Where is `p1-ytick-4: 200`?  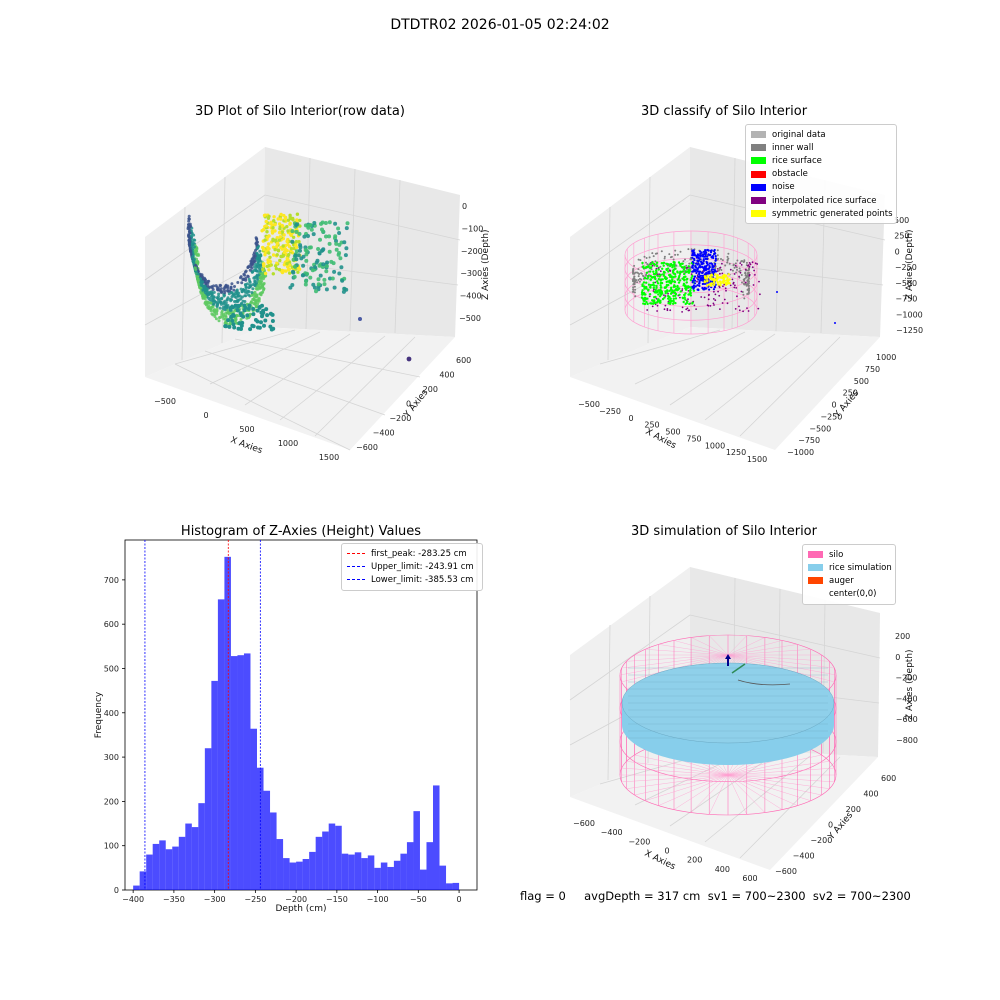
p1-ytick-4: 200 is located at coordinates (430, 389).